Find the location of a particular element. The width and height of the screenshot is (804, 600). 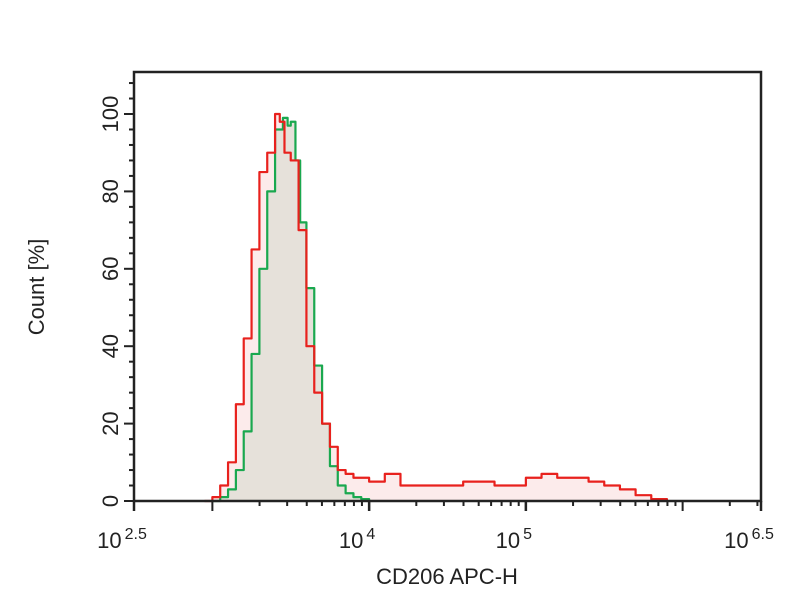

x-tick-label: 10 2.5 is located at coordinates (122, 539).